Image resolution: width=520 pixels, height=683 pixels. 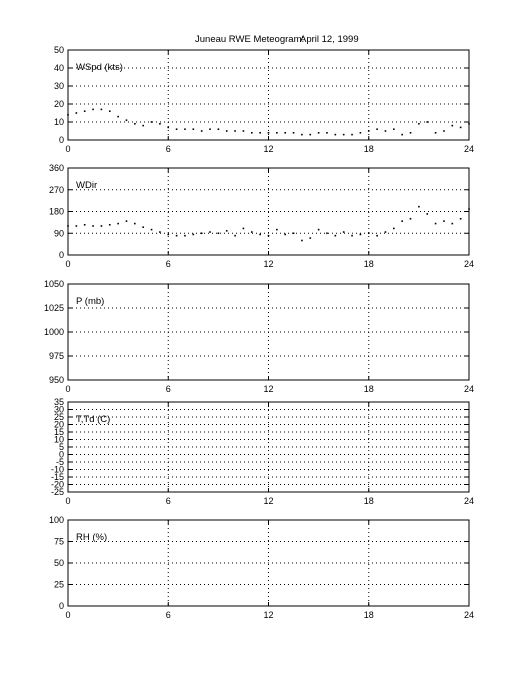 What do you see at coordinates (469, 501) in the screenshot?
I see `x-tick-label: 24` at bounding box center [469, 501].